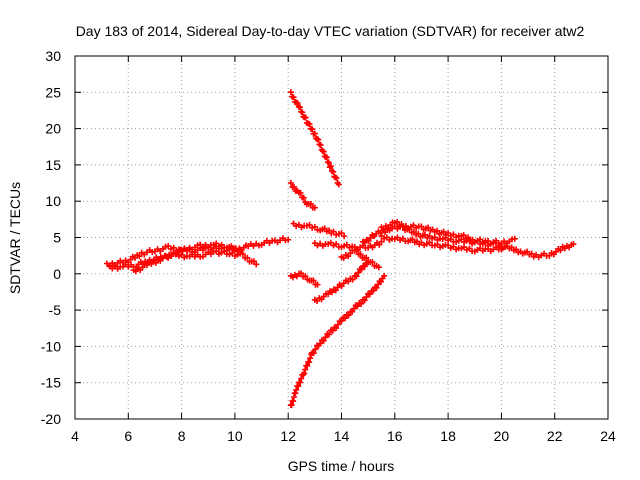 Image resolution: width=640 pixels, height=480 pixels. Describe the element at coordinates (441, 243) in the screenshot. I see `series-band-lower` at that location.